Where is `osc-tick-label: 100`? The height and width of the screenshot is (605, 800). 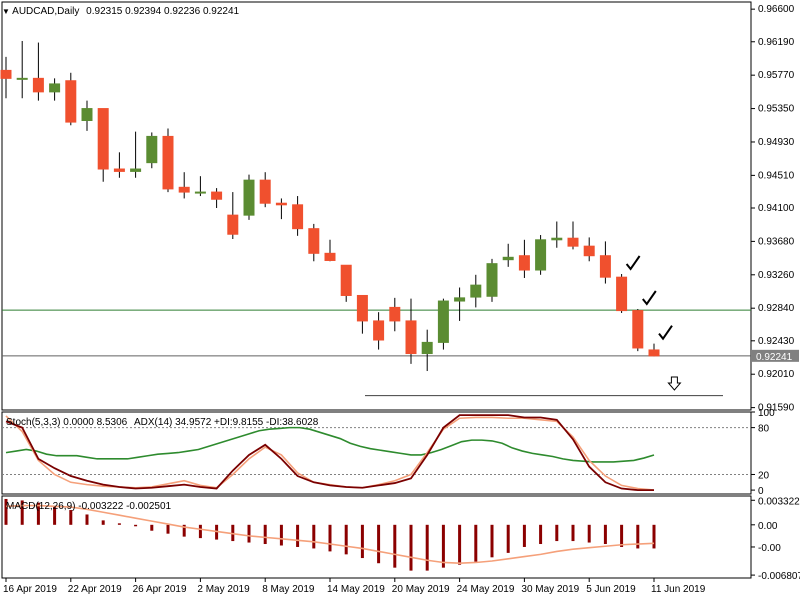 osc-tick-label: 100 is located at coordinates (766, 413).